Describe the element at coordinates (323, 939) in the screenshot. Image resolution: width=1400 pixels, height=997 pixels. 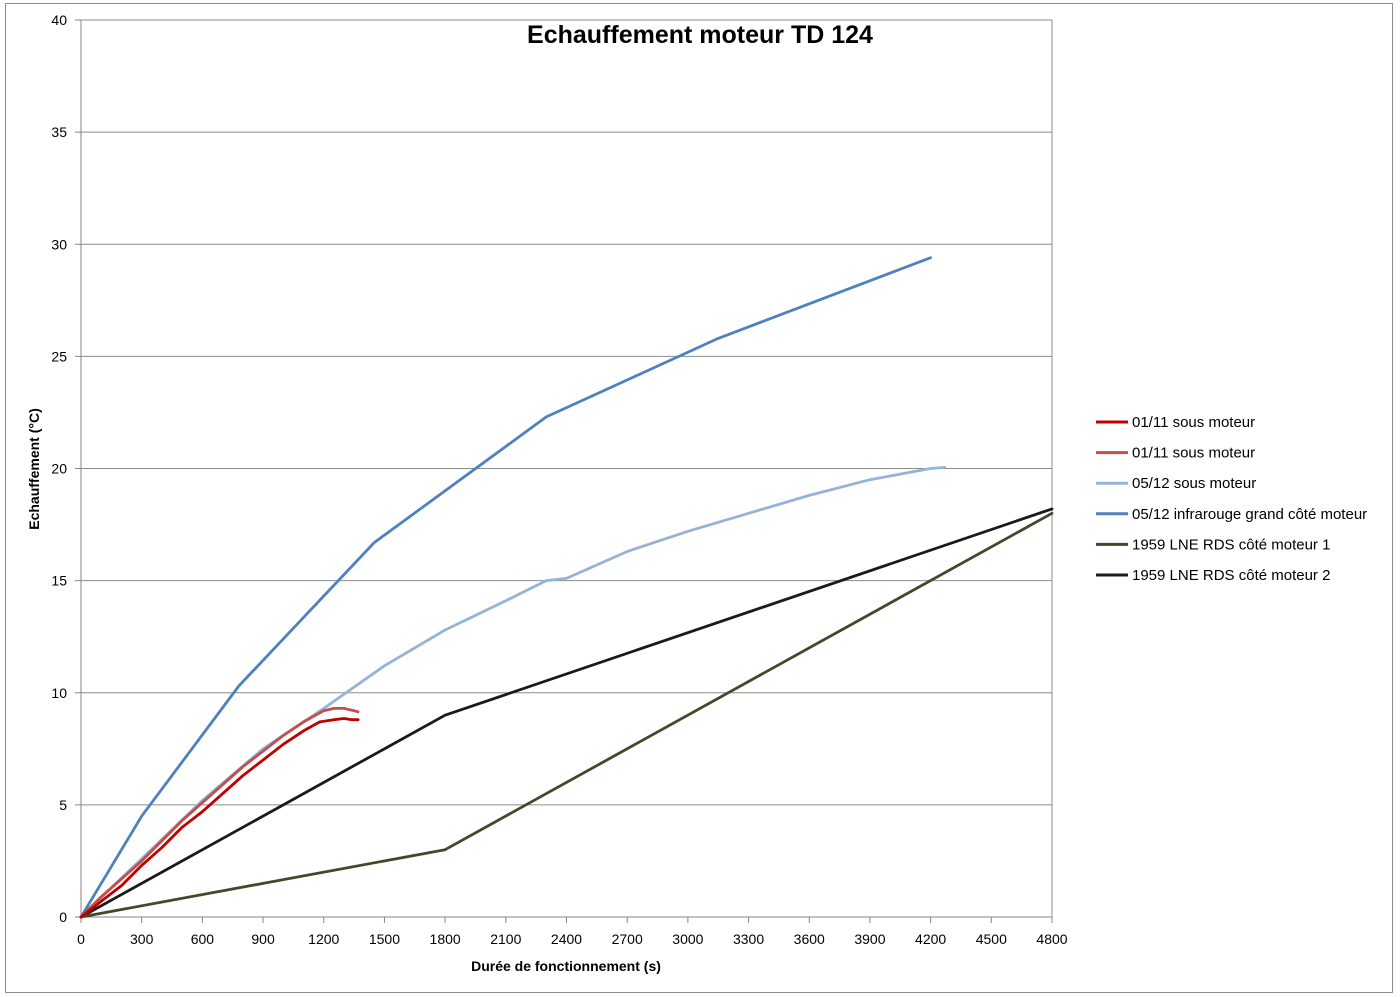
I see `x-tick-label: 1200` at that location.